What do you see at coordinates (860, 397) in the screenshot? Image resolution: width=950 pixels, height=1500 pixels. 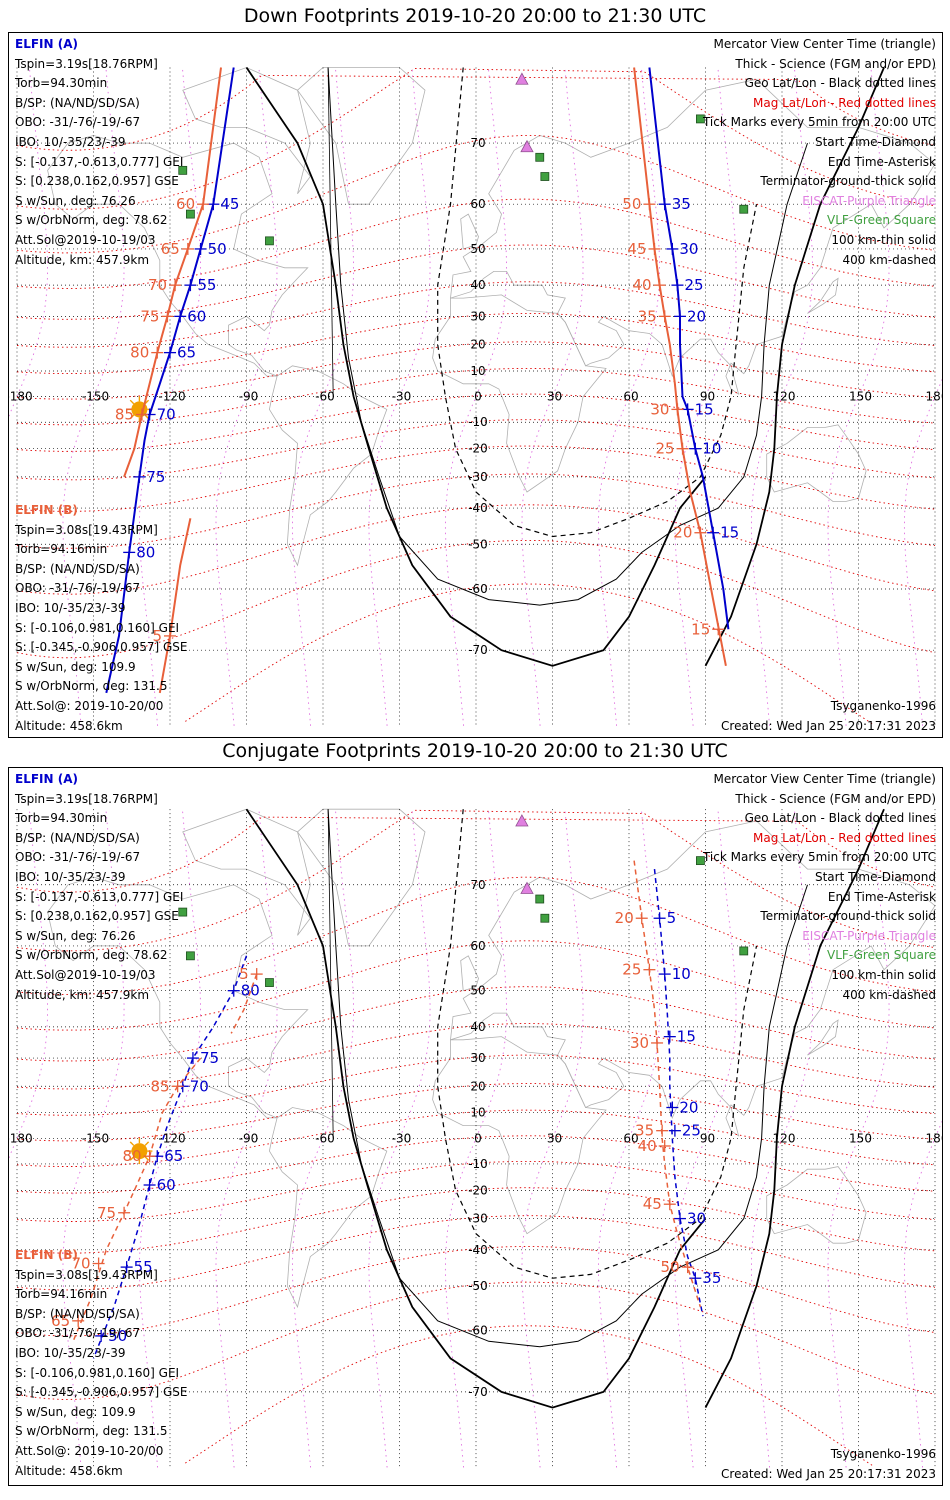 I see `lon-tick-label: 150` at bounding box center [860, 397].